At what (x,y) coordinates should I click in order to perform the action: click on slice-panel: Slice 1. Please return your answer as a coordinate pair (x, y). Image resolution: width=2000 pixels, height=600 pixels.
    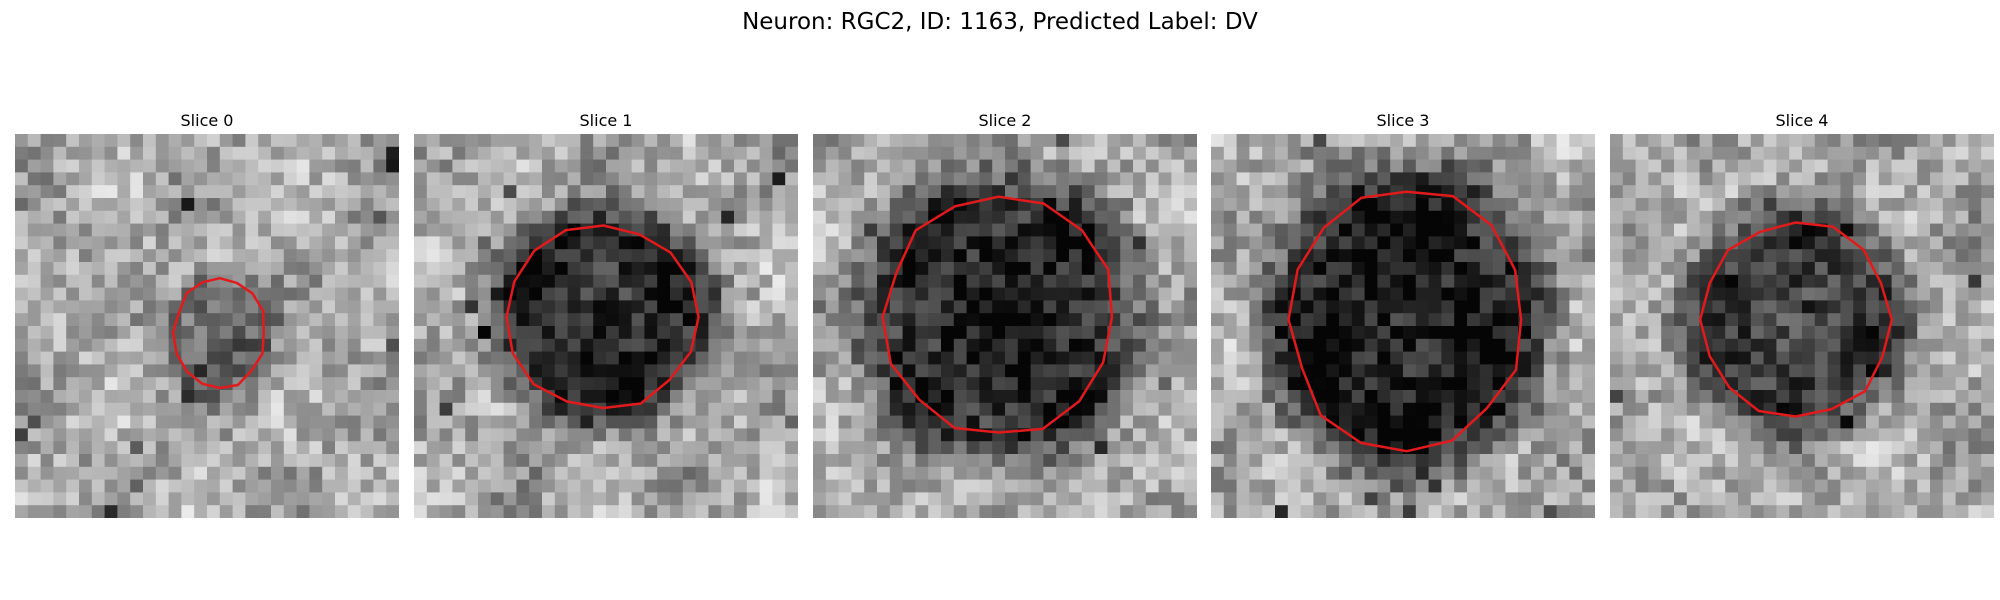
    Looking at the image, I should click on (606, 313).